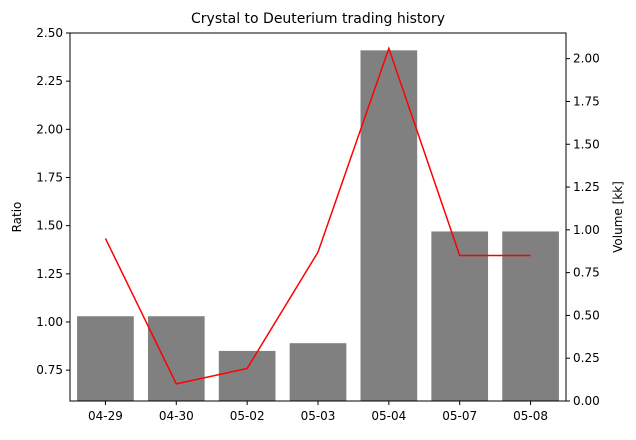 This screenshot has width=636, height=440. Describe the element at coordinates (586, 59) in the screenshot. I see `right-tick-label: 2.00` at that location.